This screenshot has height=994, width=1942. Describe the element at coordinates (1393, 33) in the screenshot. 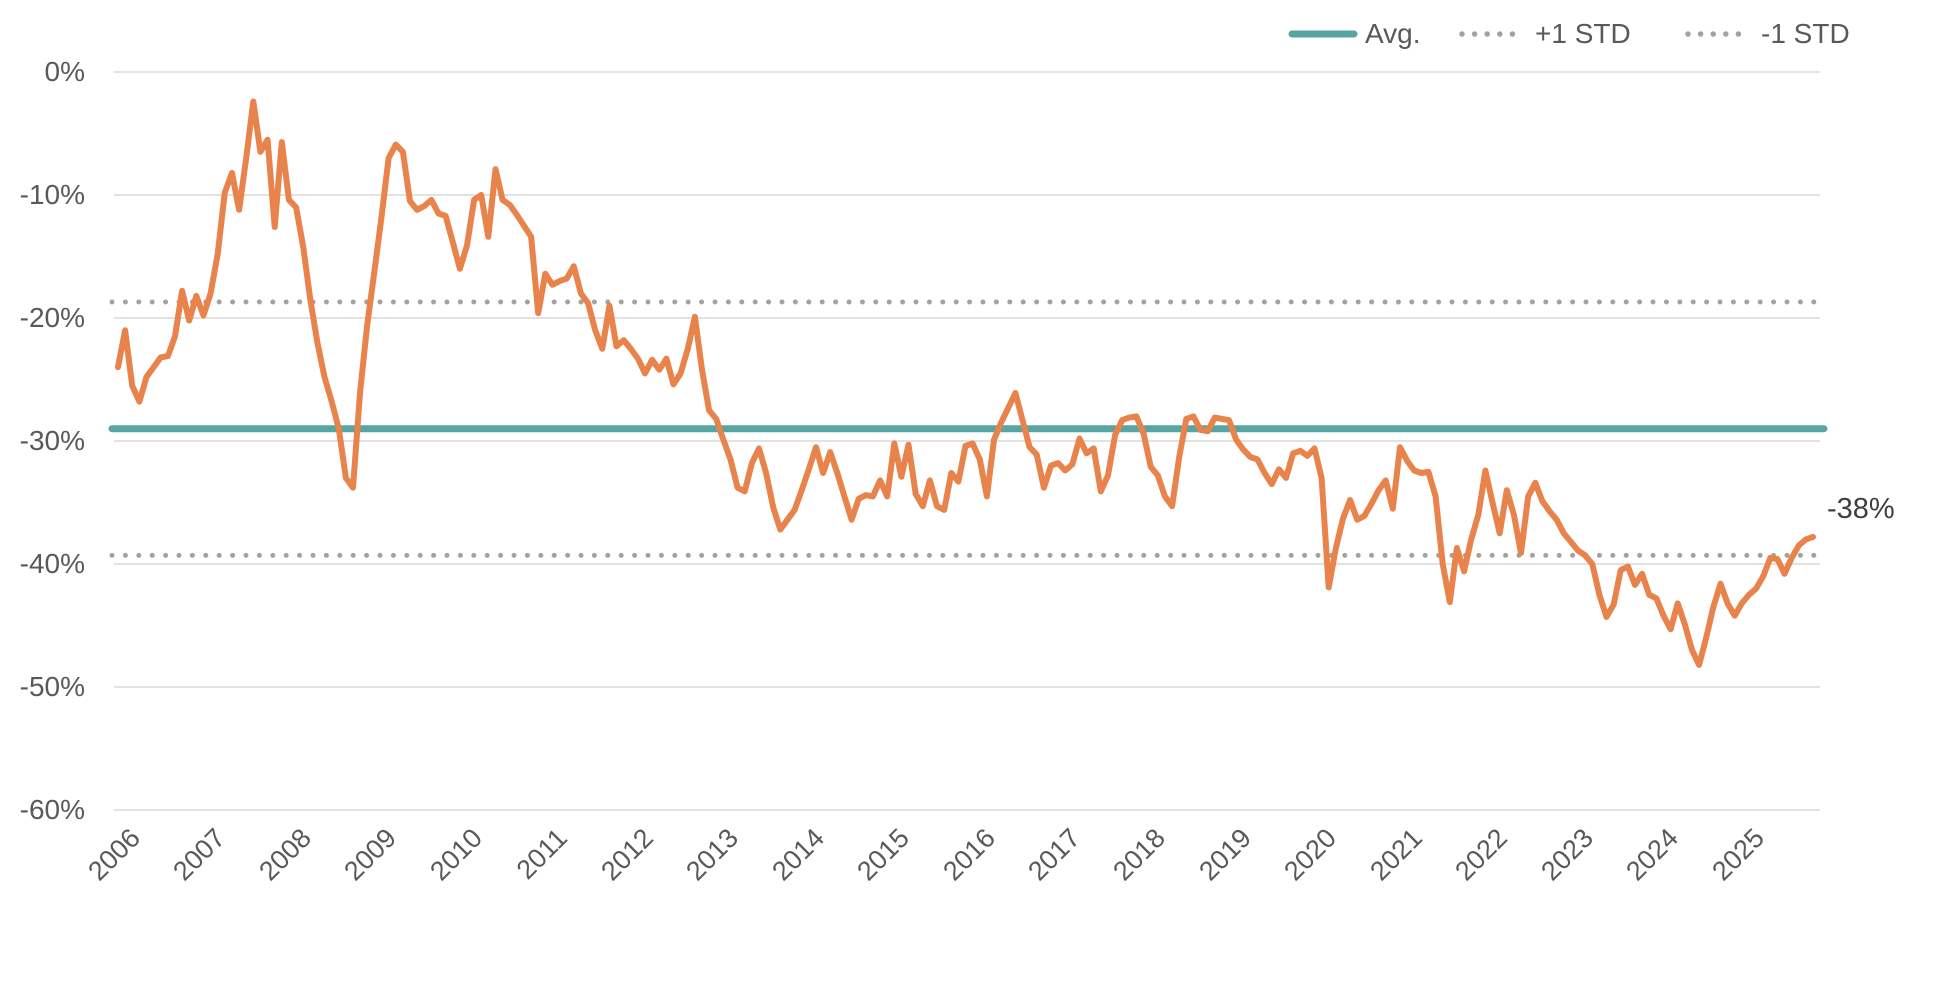

I see `legend-label-avg: Avg.` at that location.